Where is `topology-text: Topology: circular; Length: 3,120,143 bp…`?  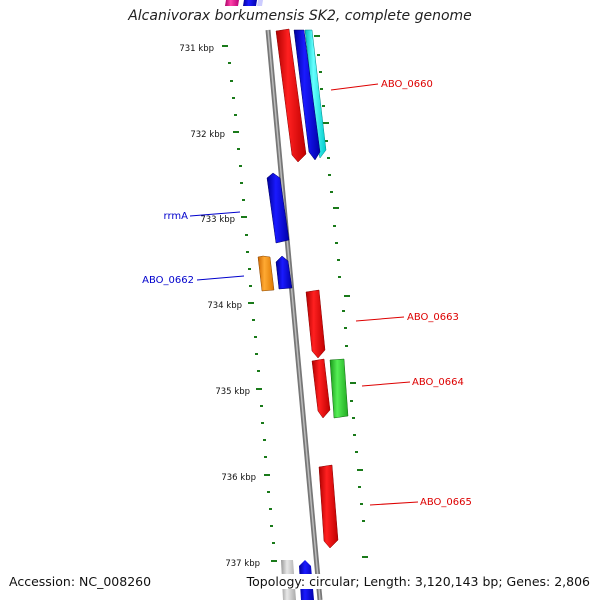 topology-text: Topology: circular; Length: 3,120,143 bp… is located at coordinates (418, 581).